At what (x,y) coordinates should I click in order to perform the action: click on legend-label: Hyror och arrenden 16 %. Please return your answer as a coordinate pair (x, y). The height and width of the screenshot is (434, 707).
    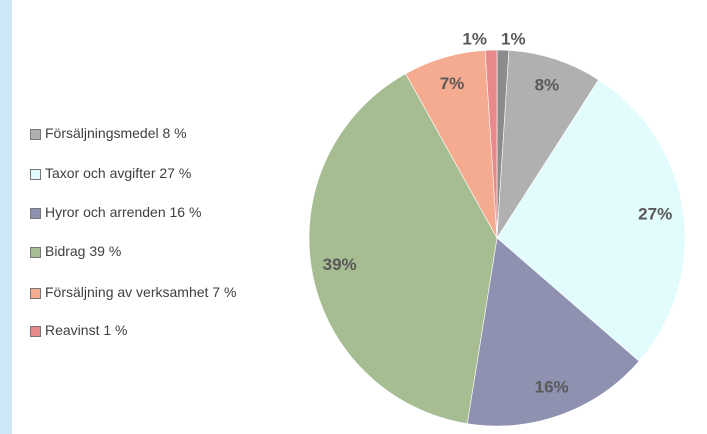
    Looking at the image, I should click on (123, 212).